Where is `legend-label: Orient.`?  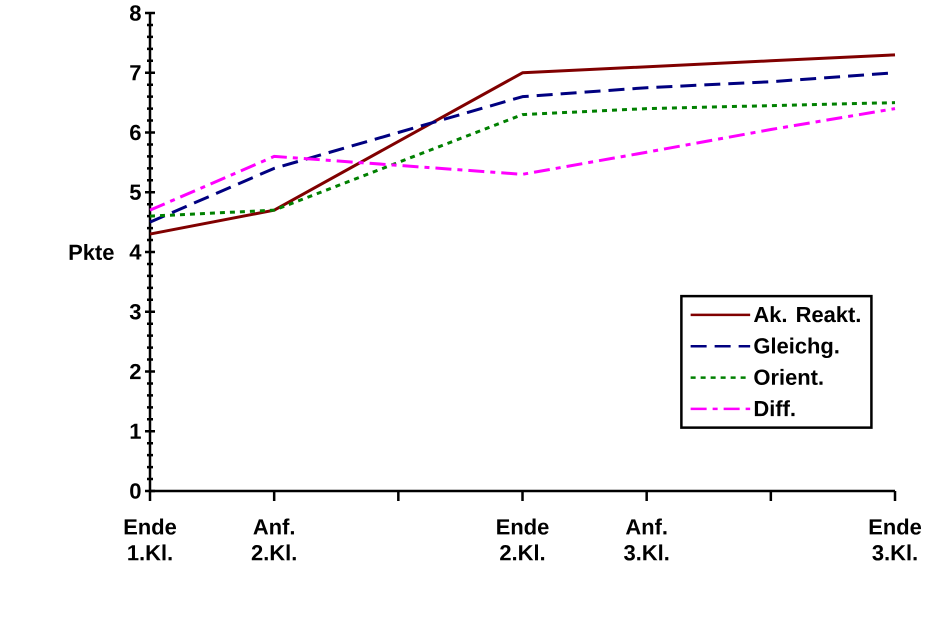 legend-label: Orient. is located at coordinates (788, 376).